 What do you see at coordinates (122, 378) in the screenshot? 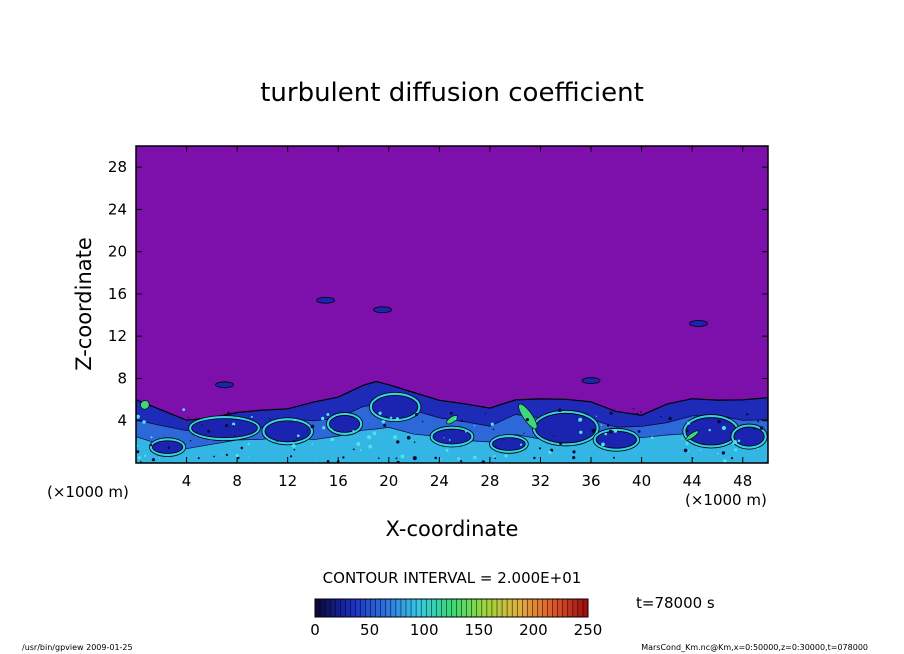
I see `y-tick-label: 8` at bounding box center [122, 378].